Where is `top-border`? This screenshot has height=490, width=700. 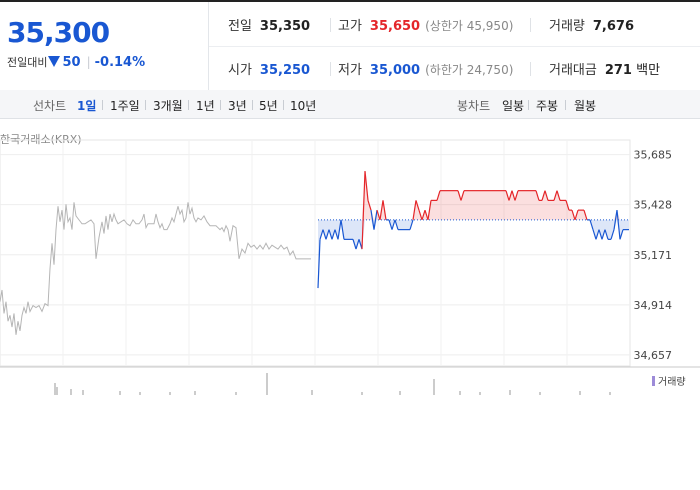
top-border is located at coordinates (350, 1).